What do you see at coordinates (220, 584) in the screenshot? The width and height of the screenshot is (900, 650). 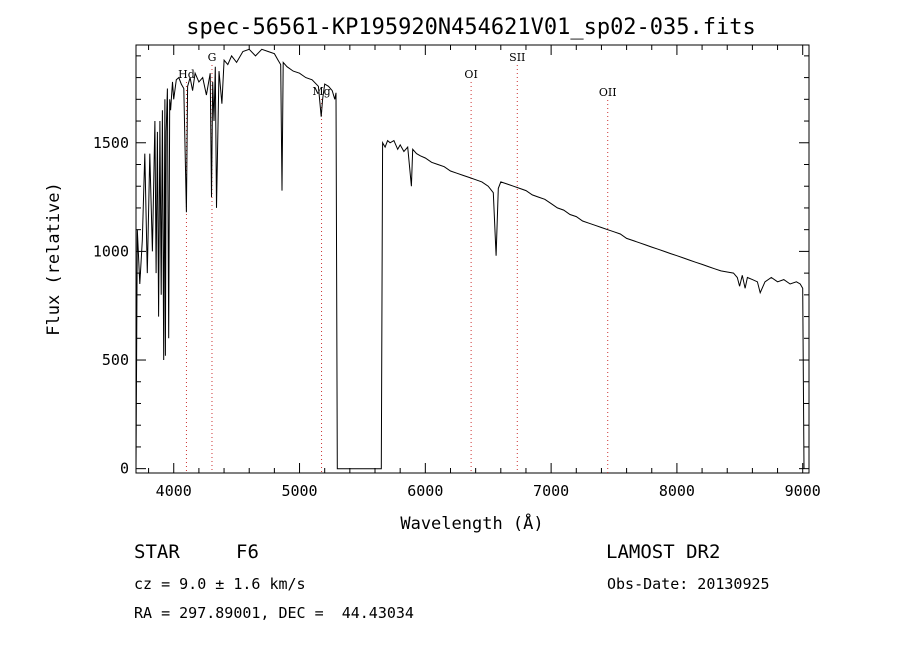 I see `redshift-info: cz = 9.0 ± 1.6 km/s` at bounding box center [220, 584].